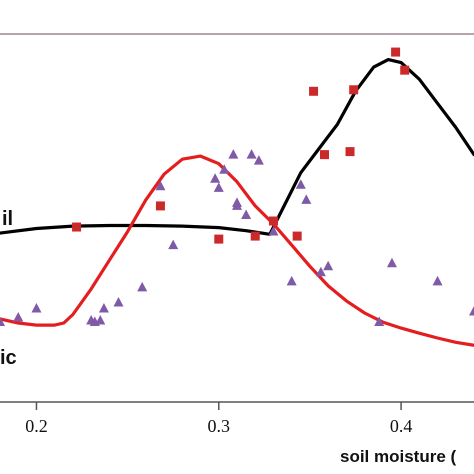  What do you see at coordinates (398, 456) in the screenshot?
I see `x-axis-title: soil moisture (` at bounding box center [398, 456].